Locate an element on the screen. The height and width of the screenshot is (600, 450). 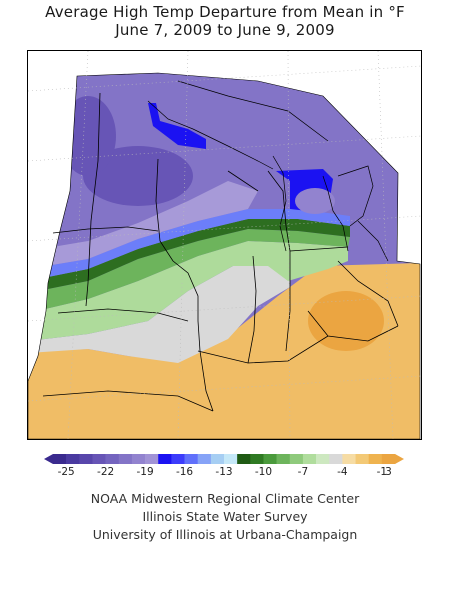
credit-line-1: NOAA Midwestern Regional Climate Center is located at coordinates (225, 498).